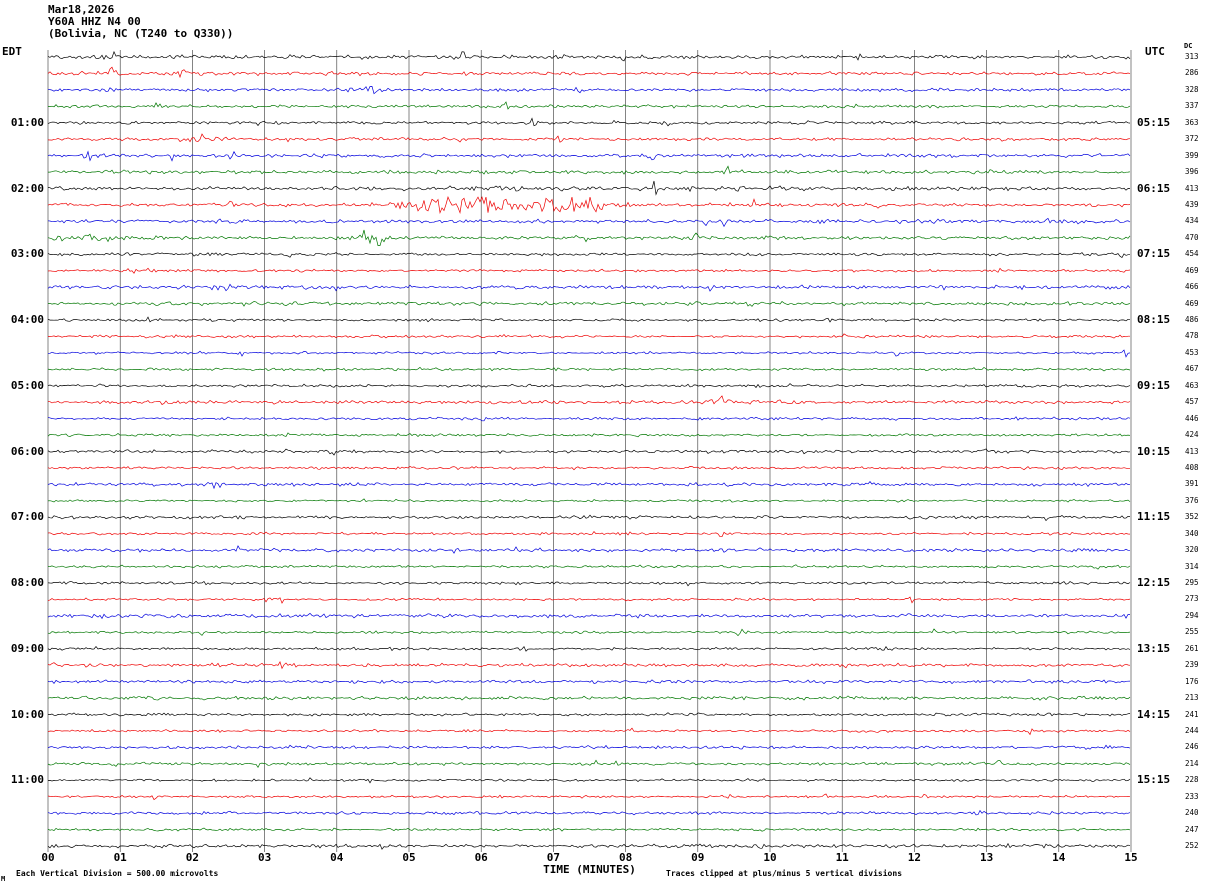  What do you see at coordinates (553, 857) in the screenshot?
I see `x-tick-label: 07` at bounding box center [553, 857].